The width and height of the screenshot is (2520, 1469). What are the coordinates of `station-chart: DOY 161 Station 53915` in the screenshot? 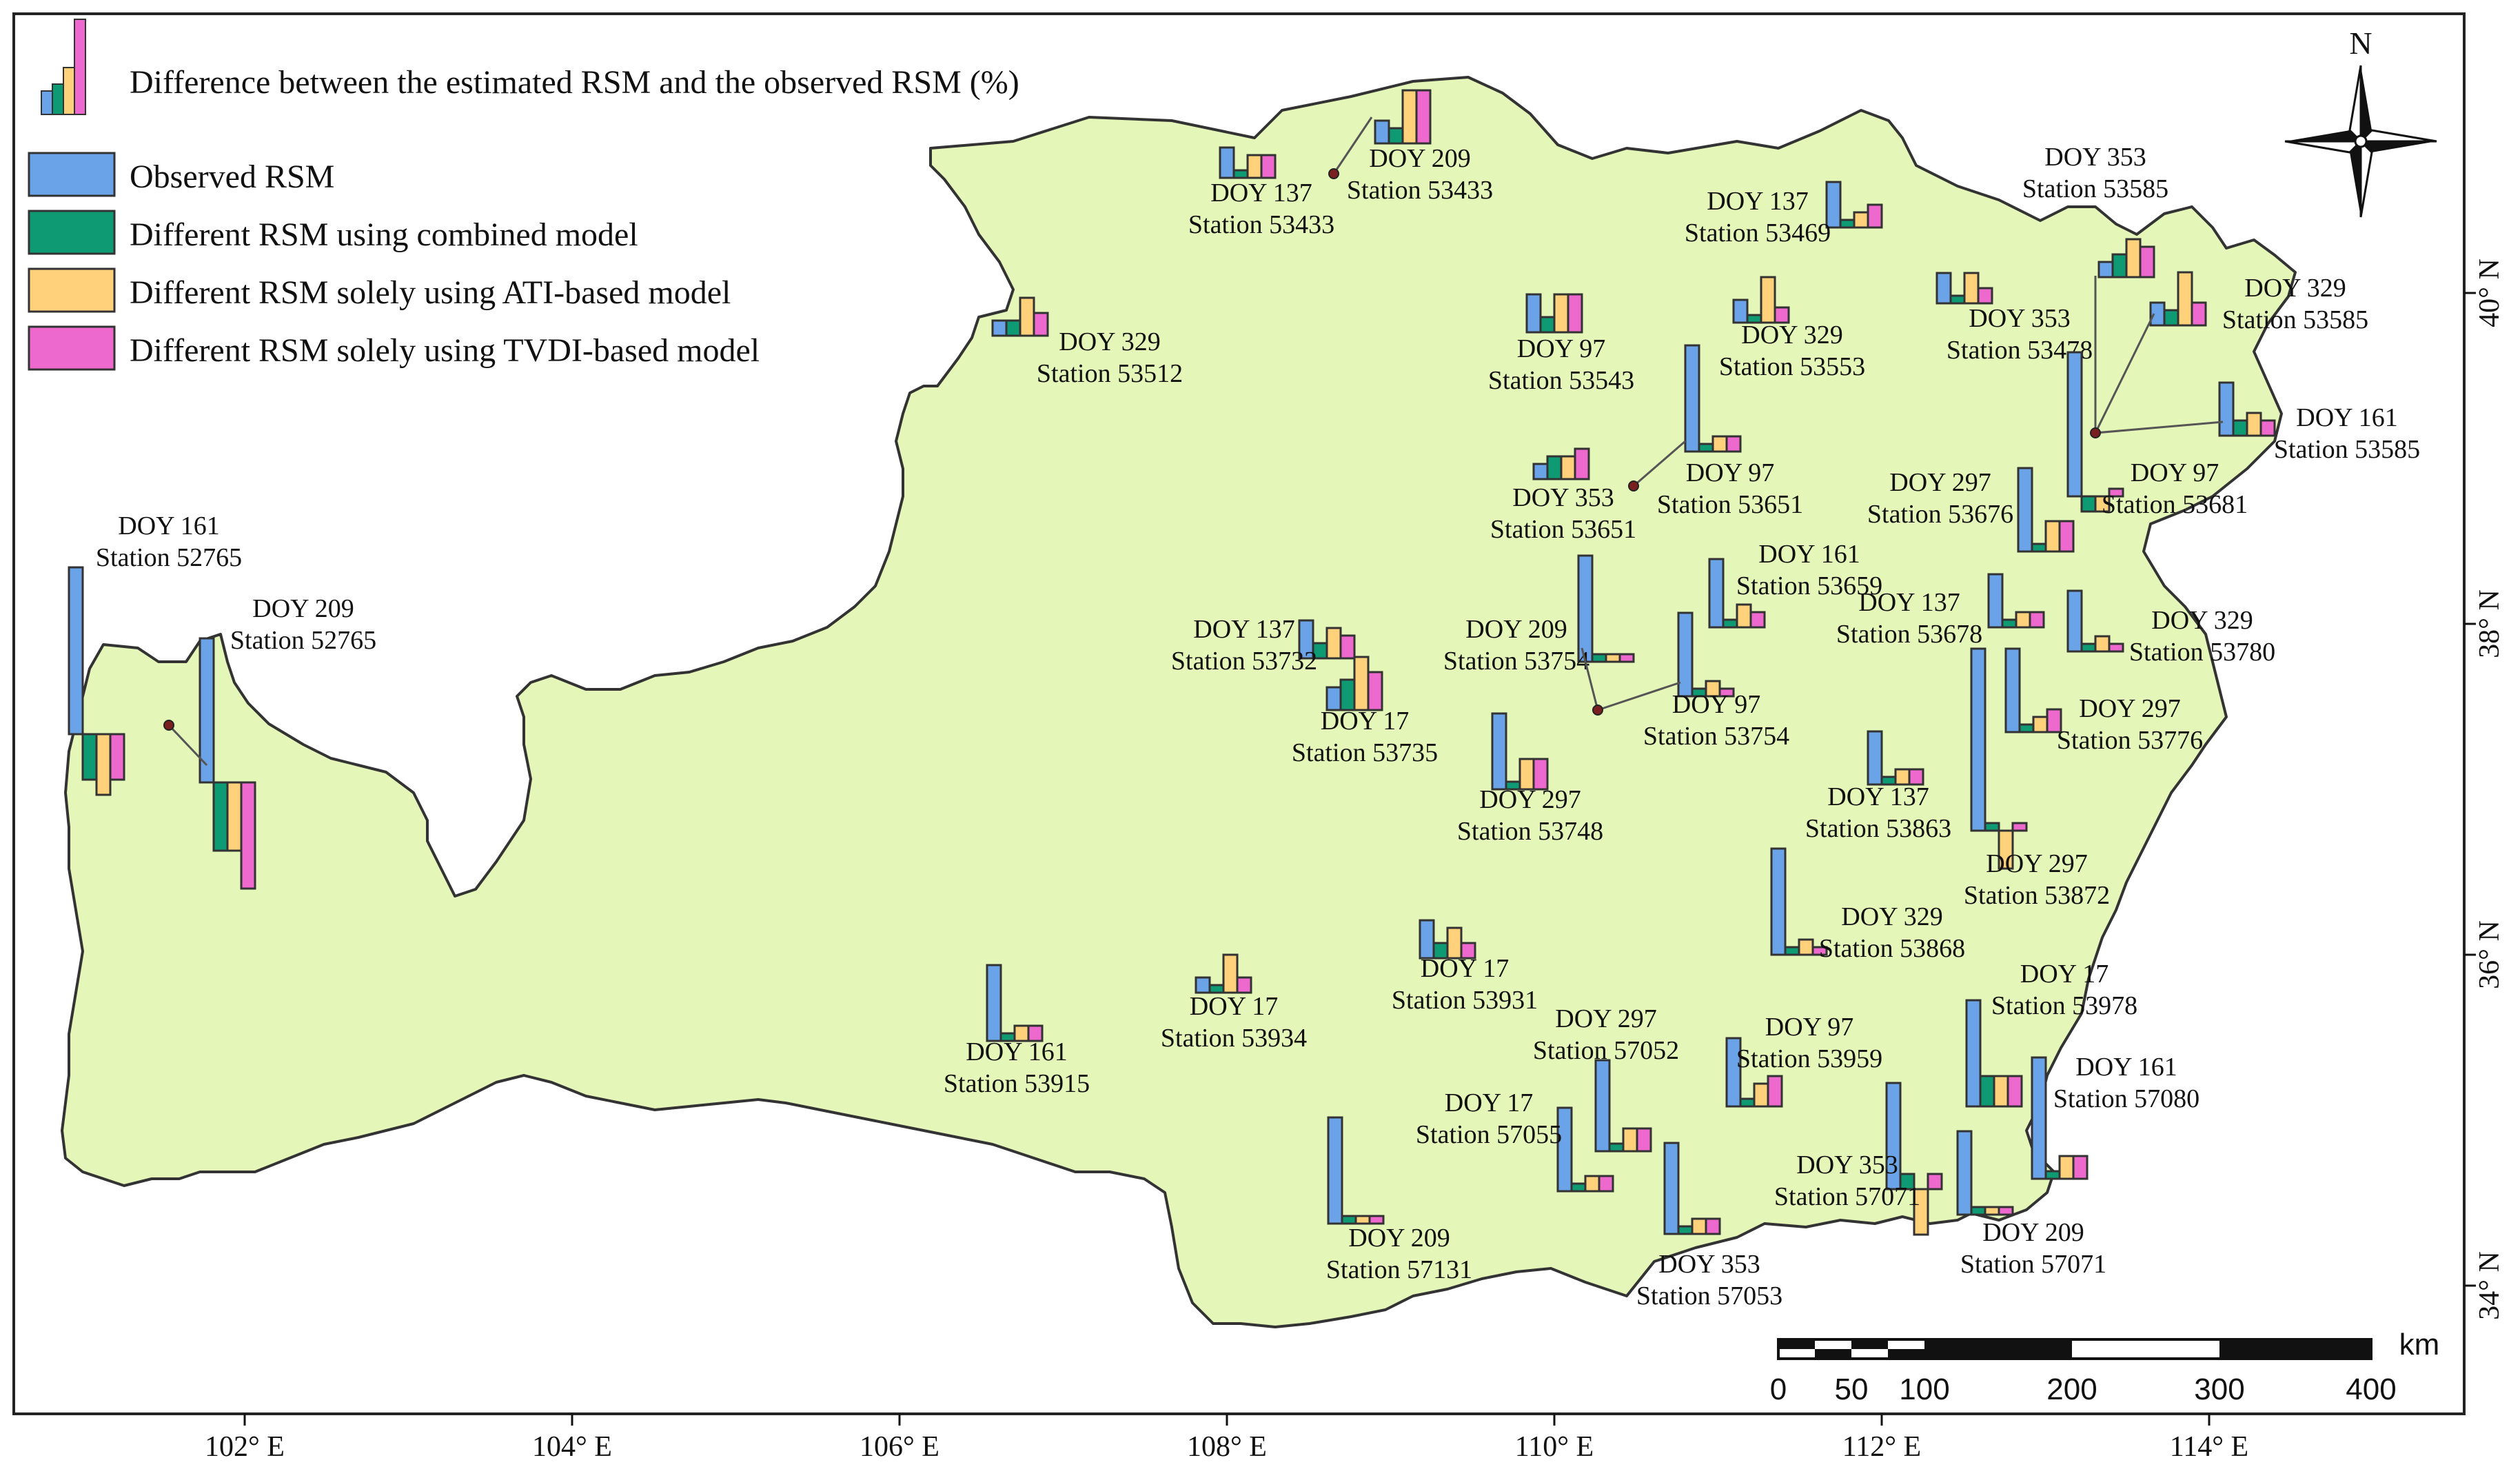 It's located at (1017, 1031).